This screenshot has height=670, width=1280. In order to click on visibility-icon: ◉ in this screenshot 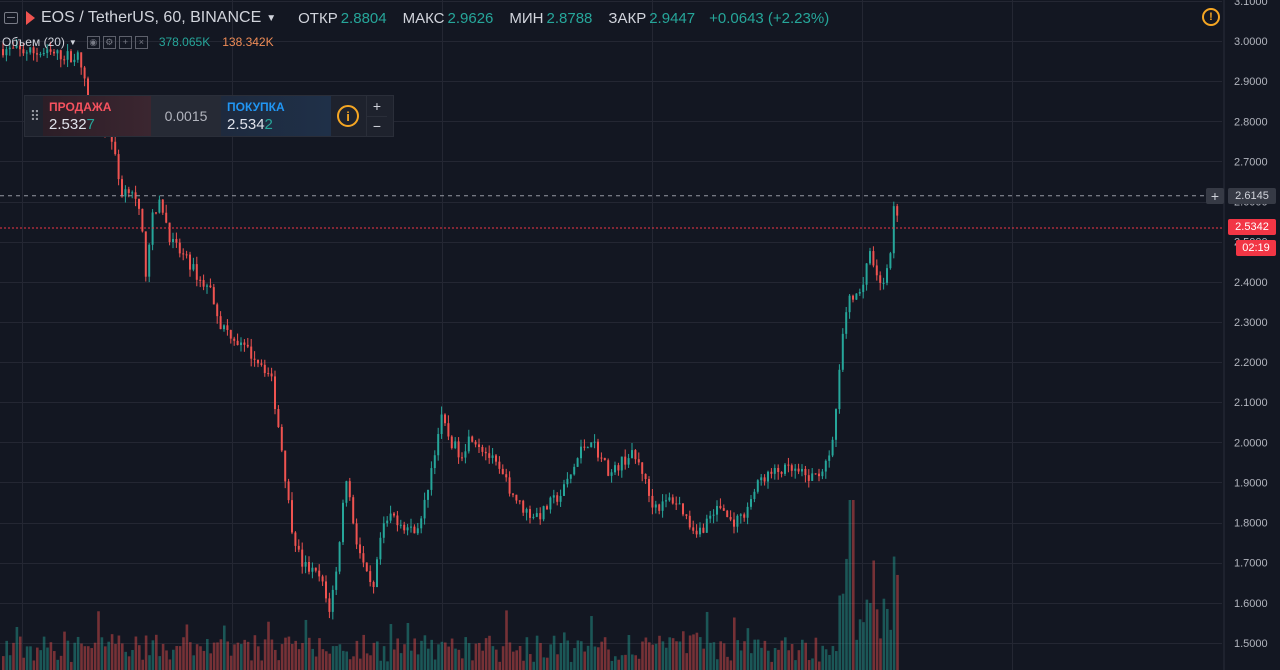, I will do `click(93, 42)`.